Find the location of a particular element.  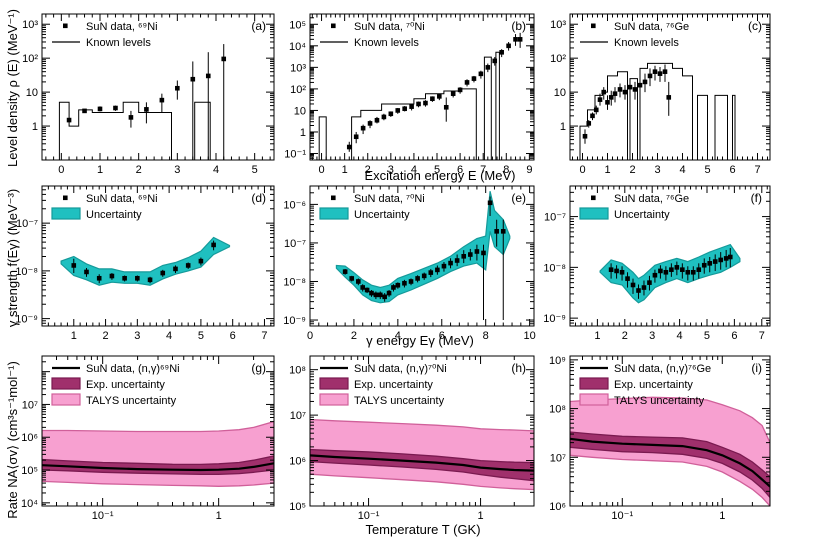

panel-label: (d) is located at coordinates (258, 198).